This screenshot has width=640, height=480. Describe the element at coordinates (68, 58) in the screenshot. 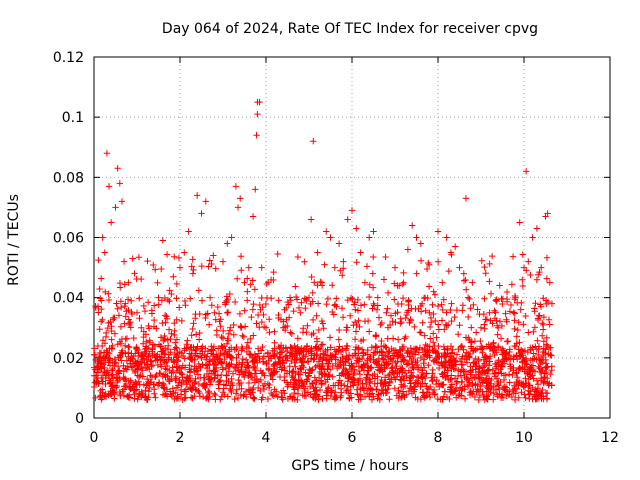

I see `y-tick-label: 0.12` at that location.